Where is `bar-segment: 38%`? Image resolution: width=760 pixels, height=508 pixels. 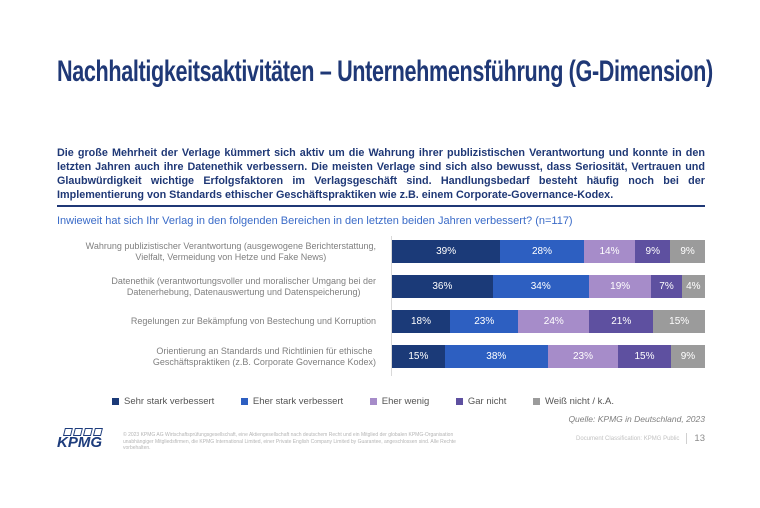 bar-segment: 38% is located at coordinates (496, 356).